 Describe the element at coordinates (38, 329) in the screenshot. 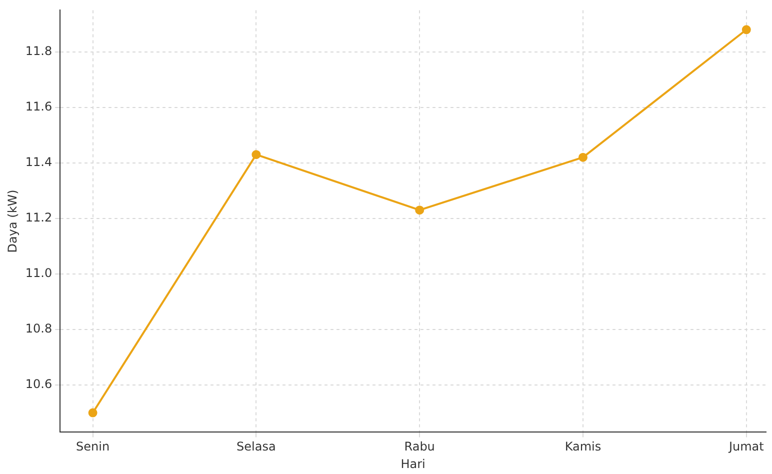

I see `y-tick-label: 10.8` at that location.